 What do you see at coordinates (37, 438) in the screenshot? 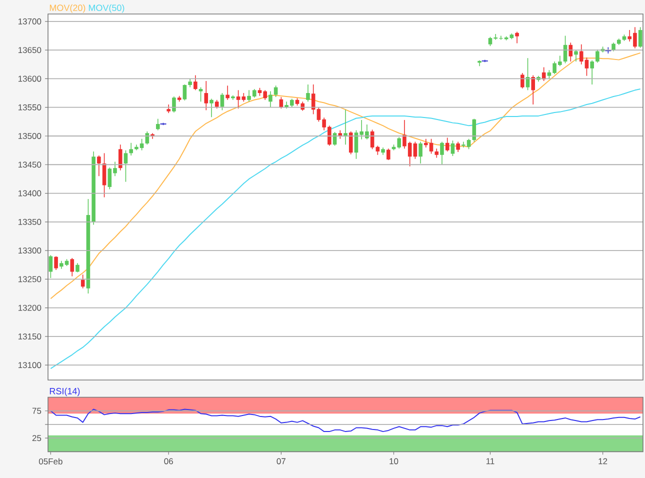
I see `y-tick-label: 25` at bounding box center [37, 438].